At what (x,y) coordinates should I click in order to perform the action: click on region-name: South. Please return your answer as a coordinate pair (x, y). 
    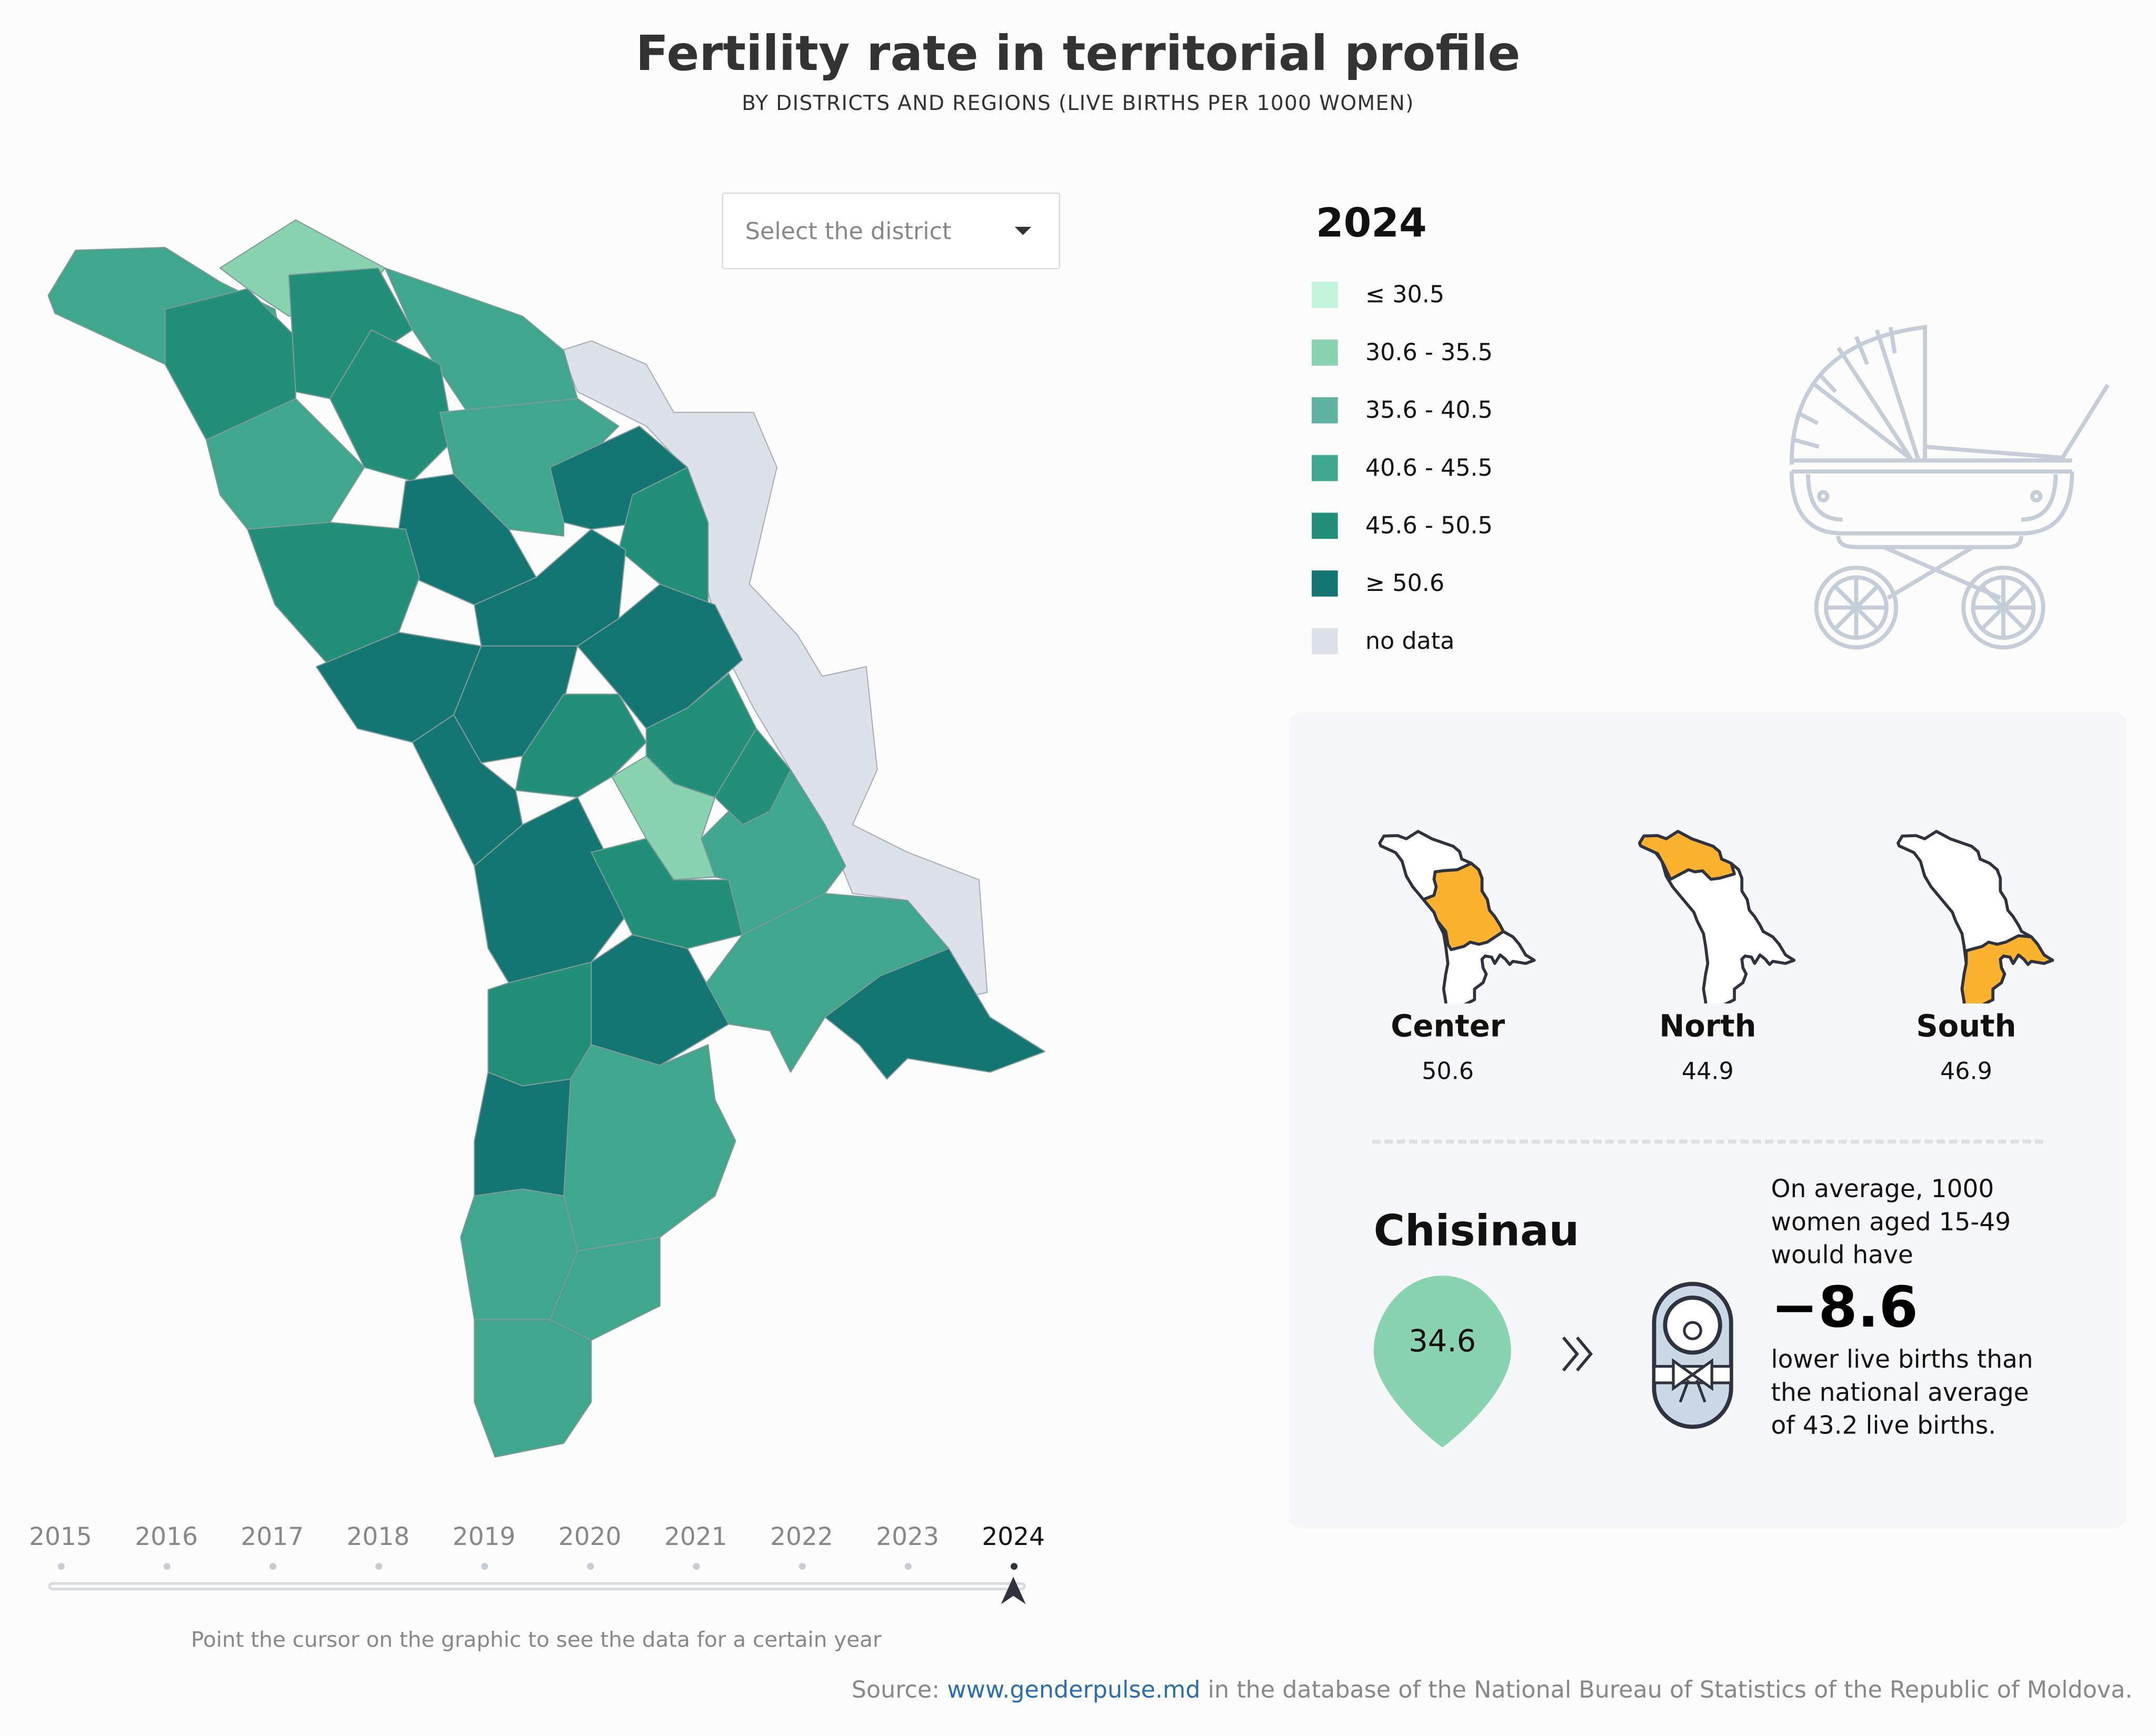
    Looking at the image, I should click on (1966, 1027).